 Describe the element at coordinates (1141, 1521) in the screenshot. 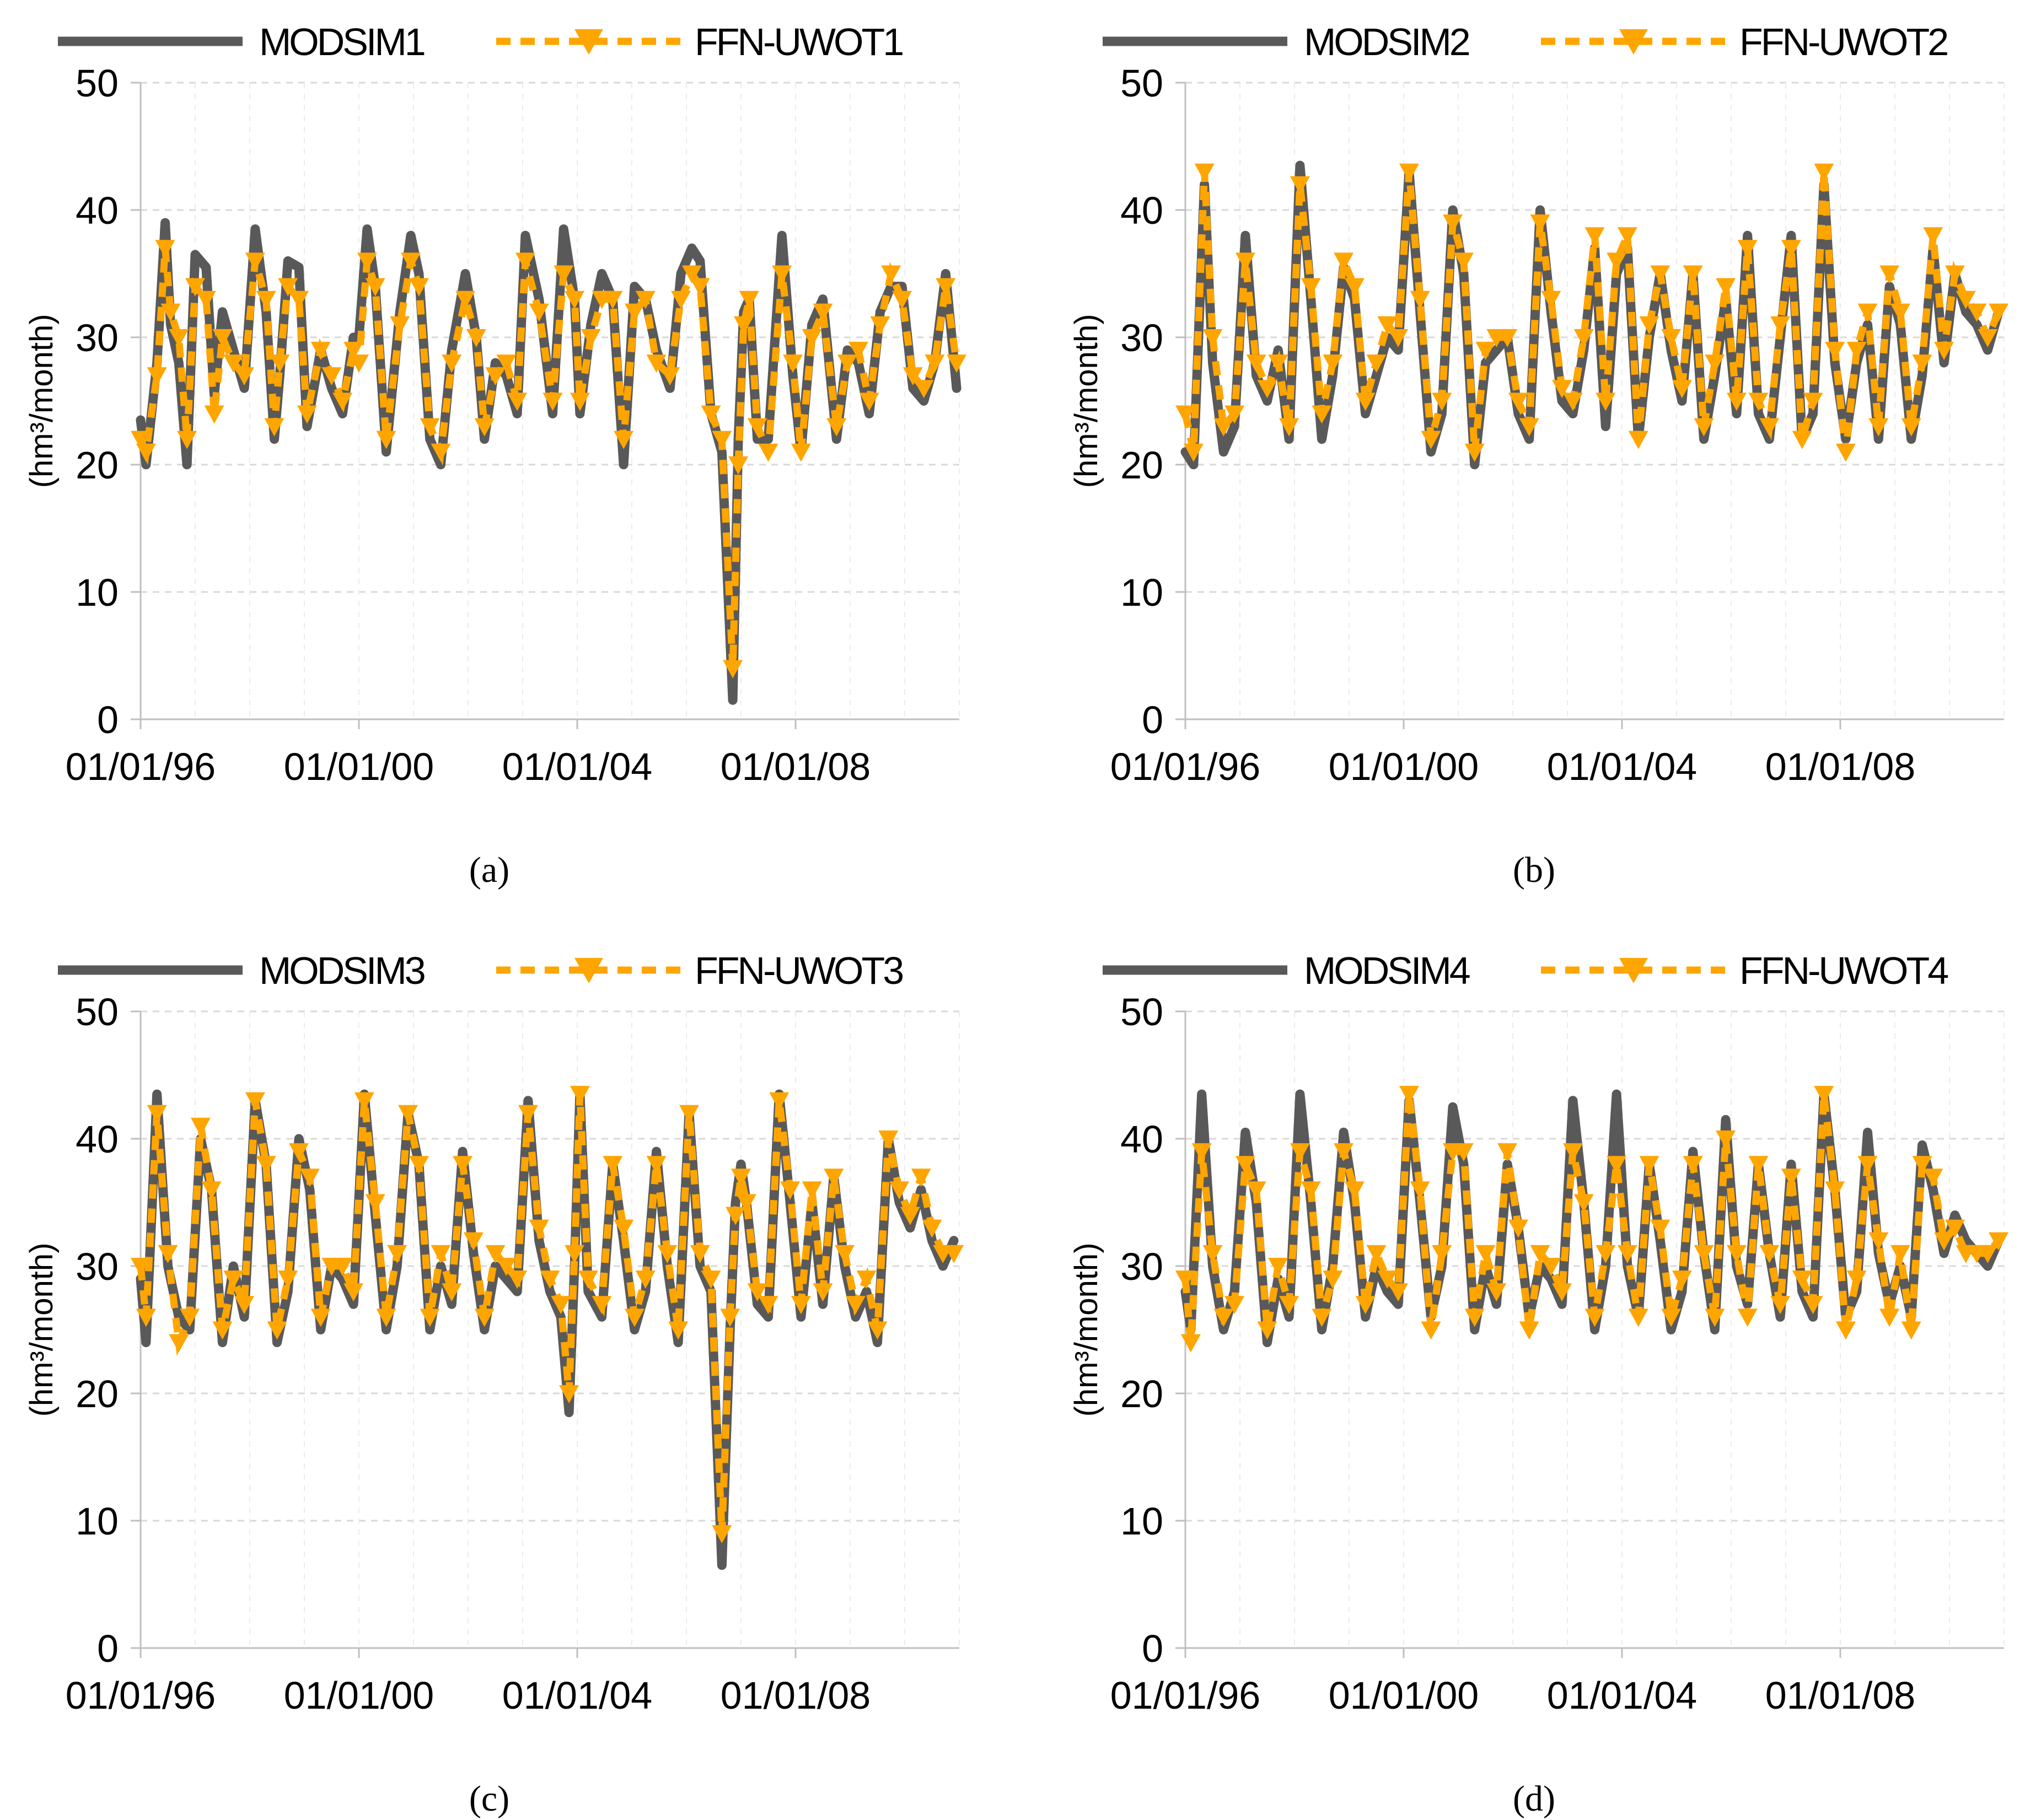

I see `y-tick-label: 10` at that location.